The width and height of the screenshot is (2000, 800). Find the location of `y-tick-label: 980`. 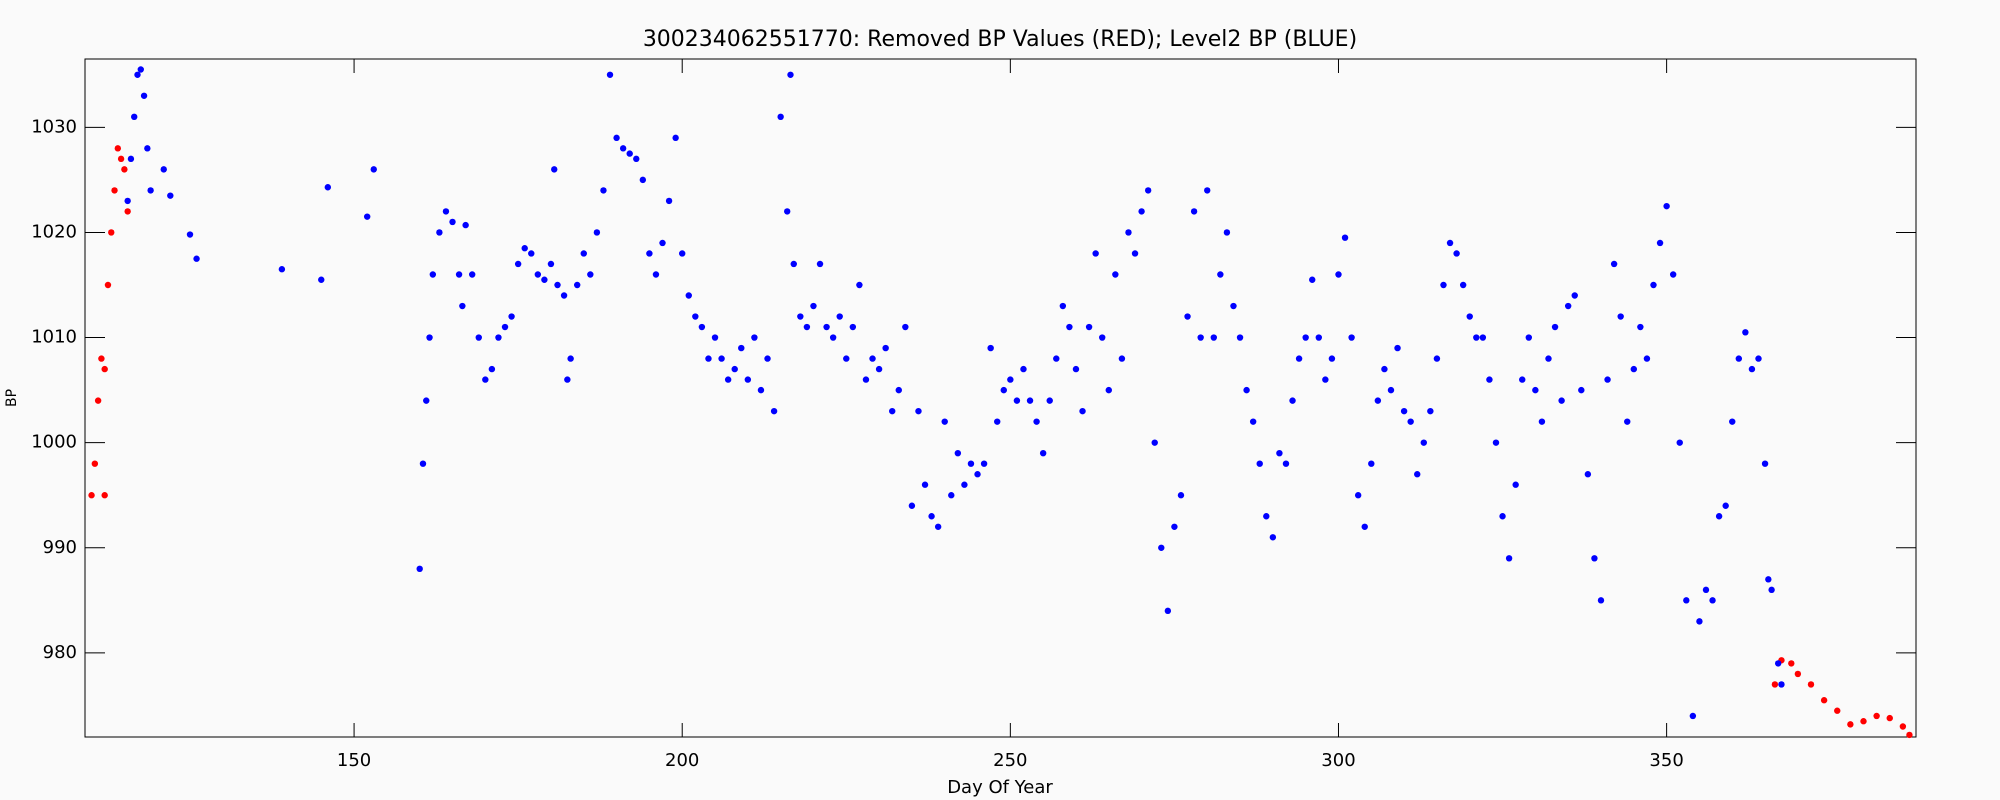

y-tick-label: 980 is located at coordinates (60, 652).